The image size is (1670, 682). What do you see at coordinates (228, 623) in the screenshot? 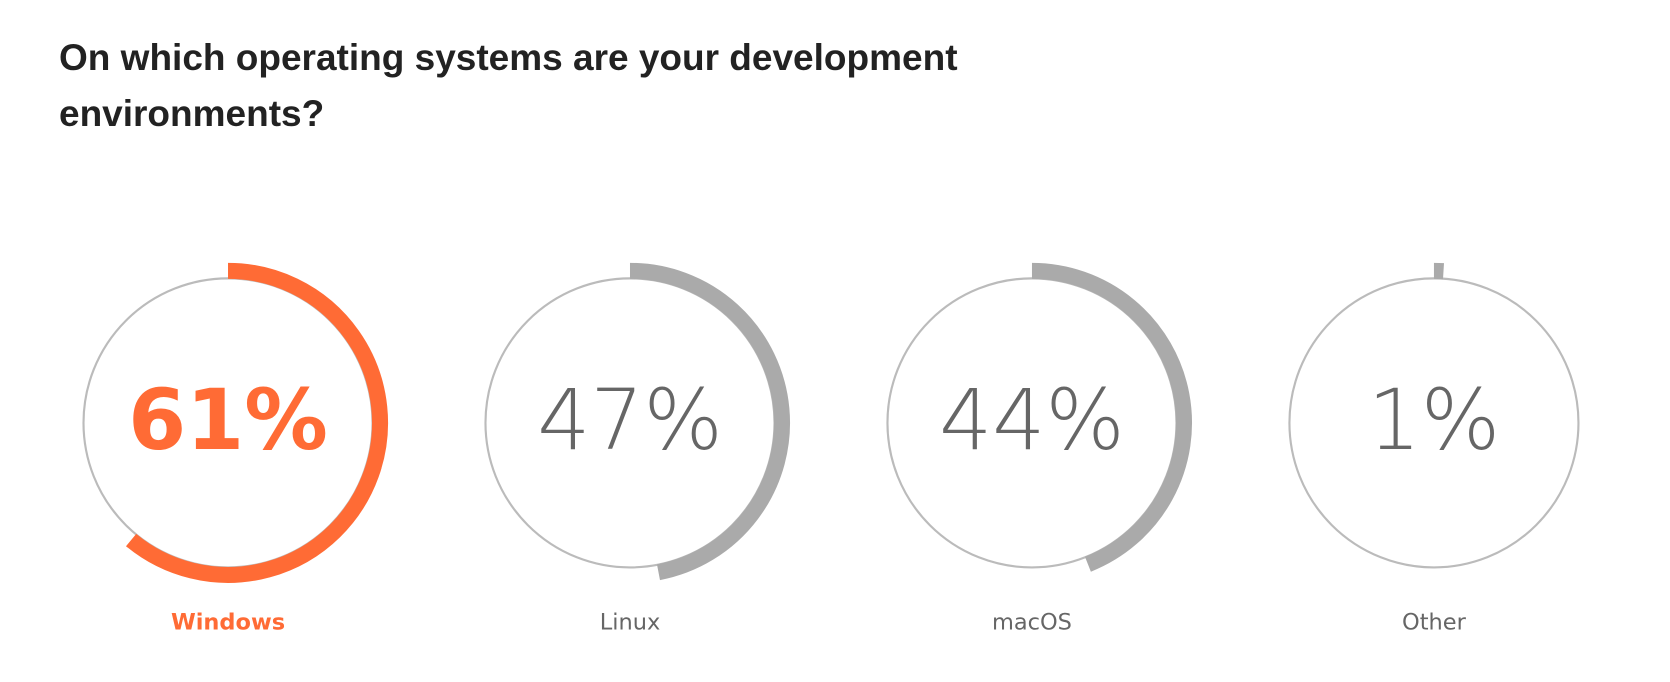
I see `category-label: Windows` at bounding box center [228, 623].